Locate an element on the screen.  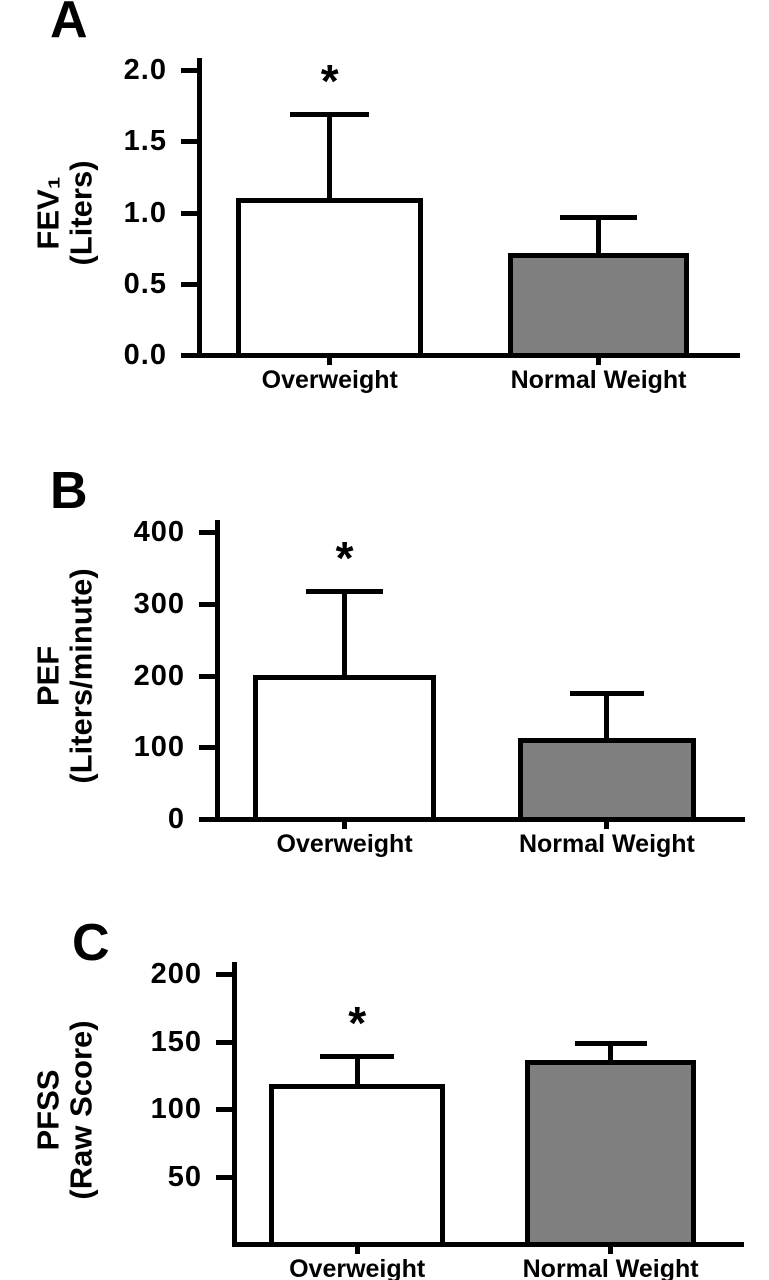
panel-letter: A is located at coordinates (69, 24).